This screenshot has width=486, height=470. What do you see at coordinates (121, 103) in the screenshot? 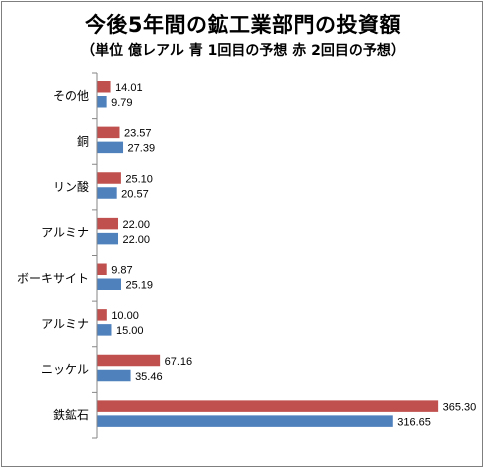
I see `value-label: 9.79` at bounding box center [121, 103].